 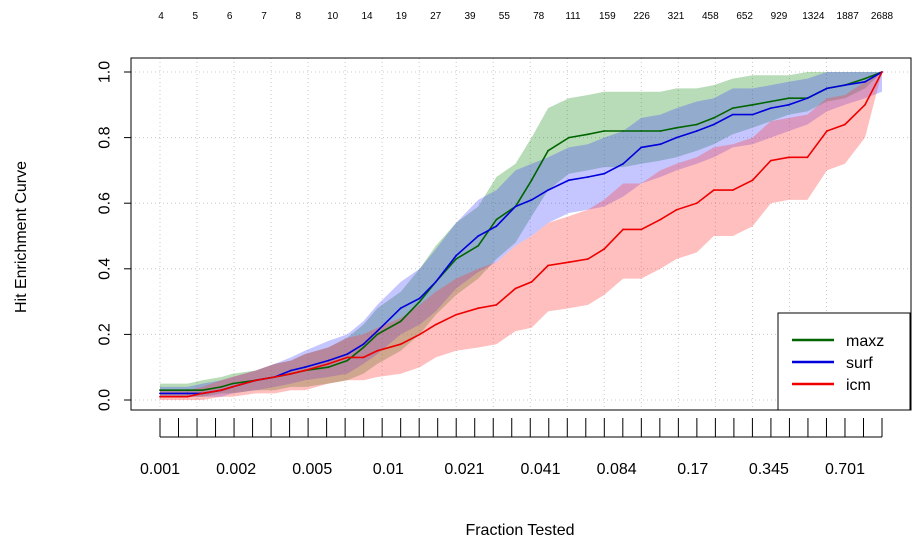 What do you see at coordinates (105, 400) in the screenshot?
I see `y-tick-label: 0.0` at bounding box center [105, 400].